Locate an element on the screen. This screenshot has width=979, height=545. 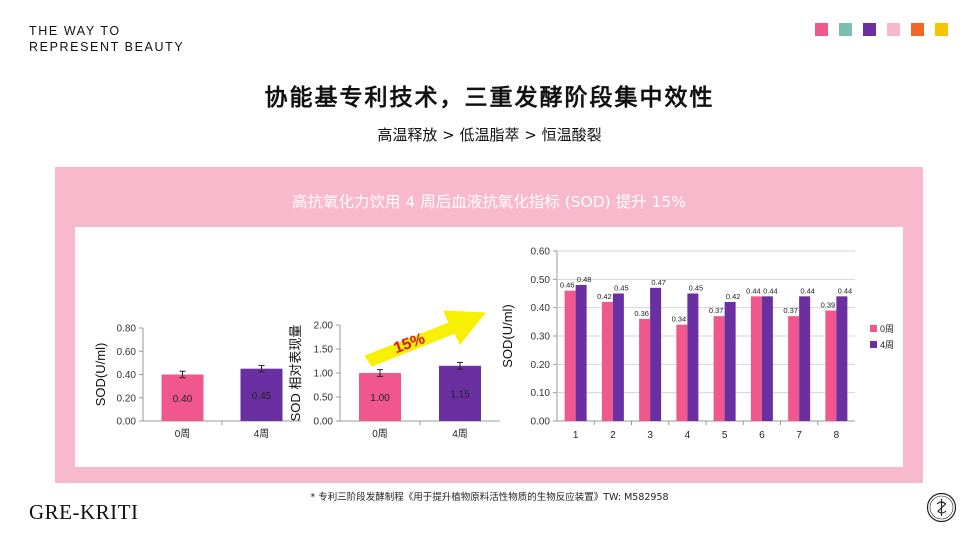
chart3-data-label: 0.46 is located at coordinates (567, 285).